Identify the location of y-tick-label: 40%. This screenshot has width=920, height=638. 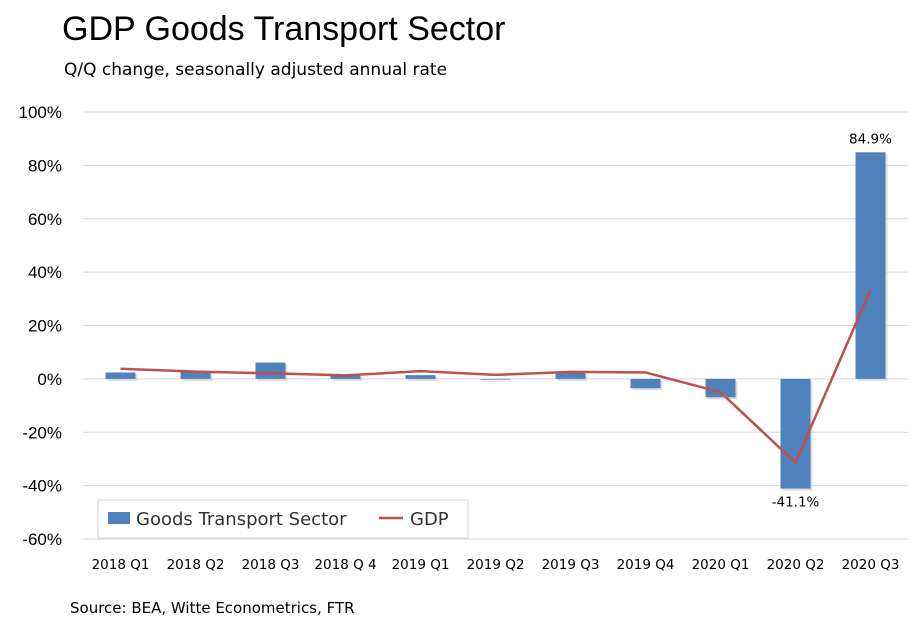
(45, 272).